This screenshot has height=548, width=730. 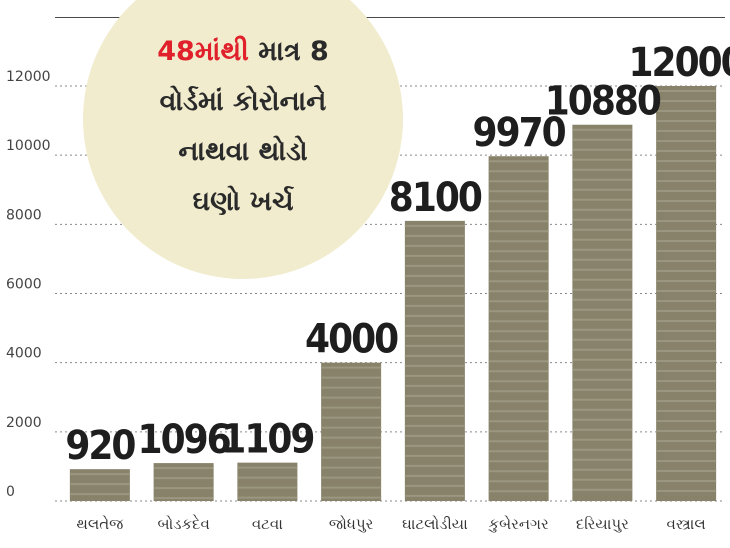 What do you see at coordinates (28, 77) in the screenshot?
I see `y-tick-label: 12000` at bounding box center [28, 77].